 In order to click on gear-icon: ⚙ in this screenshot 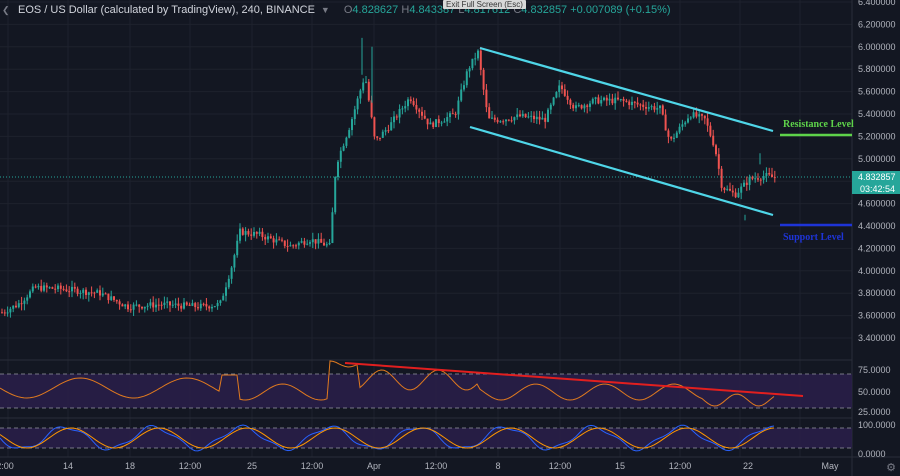, I will do `click(891, 468)`.